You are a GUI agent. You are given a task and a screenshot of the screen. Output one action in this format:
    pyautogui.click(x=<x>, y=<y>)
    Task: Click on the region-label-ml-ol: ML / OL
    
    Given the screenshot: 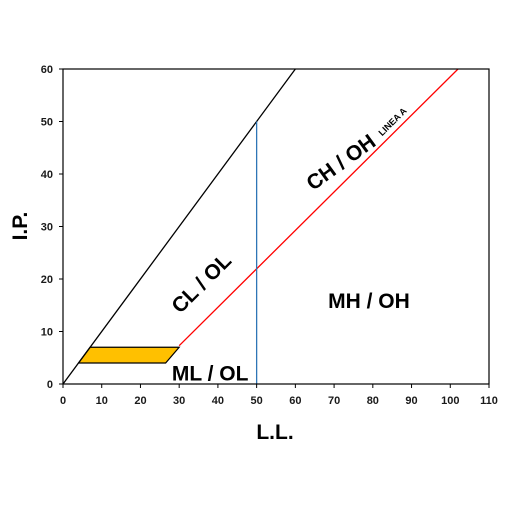 What is the action you would take?
    pyautogui.click(x=210, y=374)
    